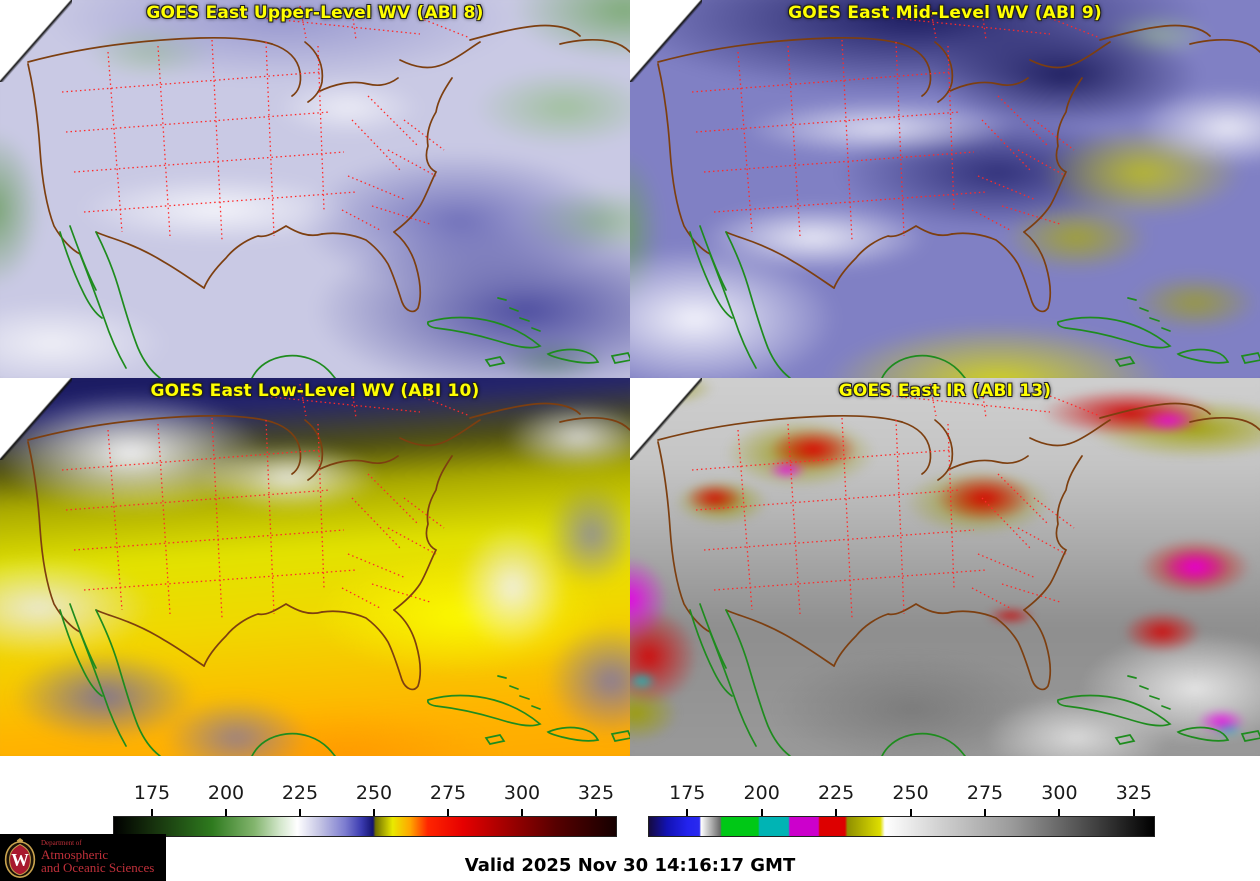 The image size is (1260, 881). What do you see at coordinates (300, 793) in the screenshot?
I see `wv-tick-label: 225` at bounding box center [300, 793].